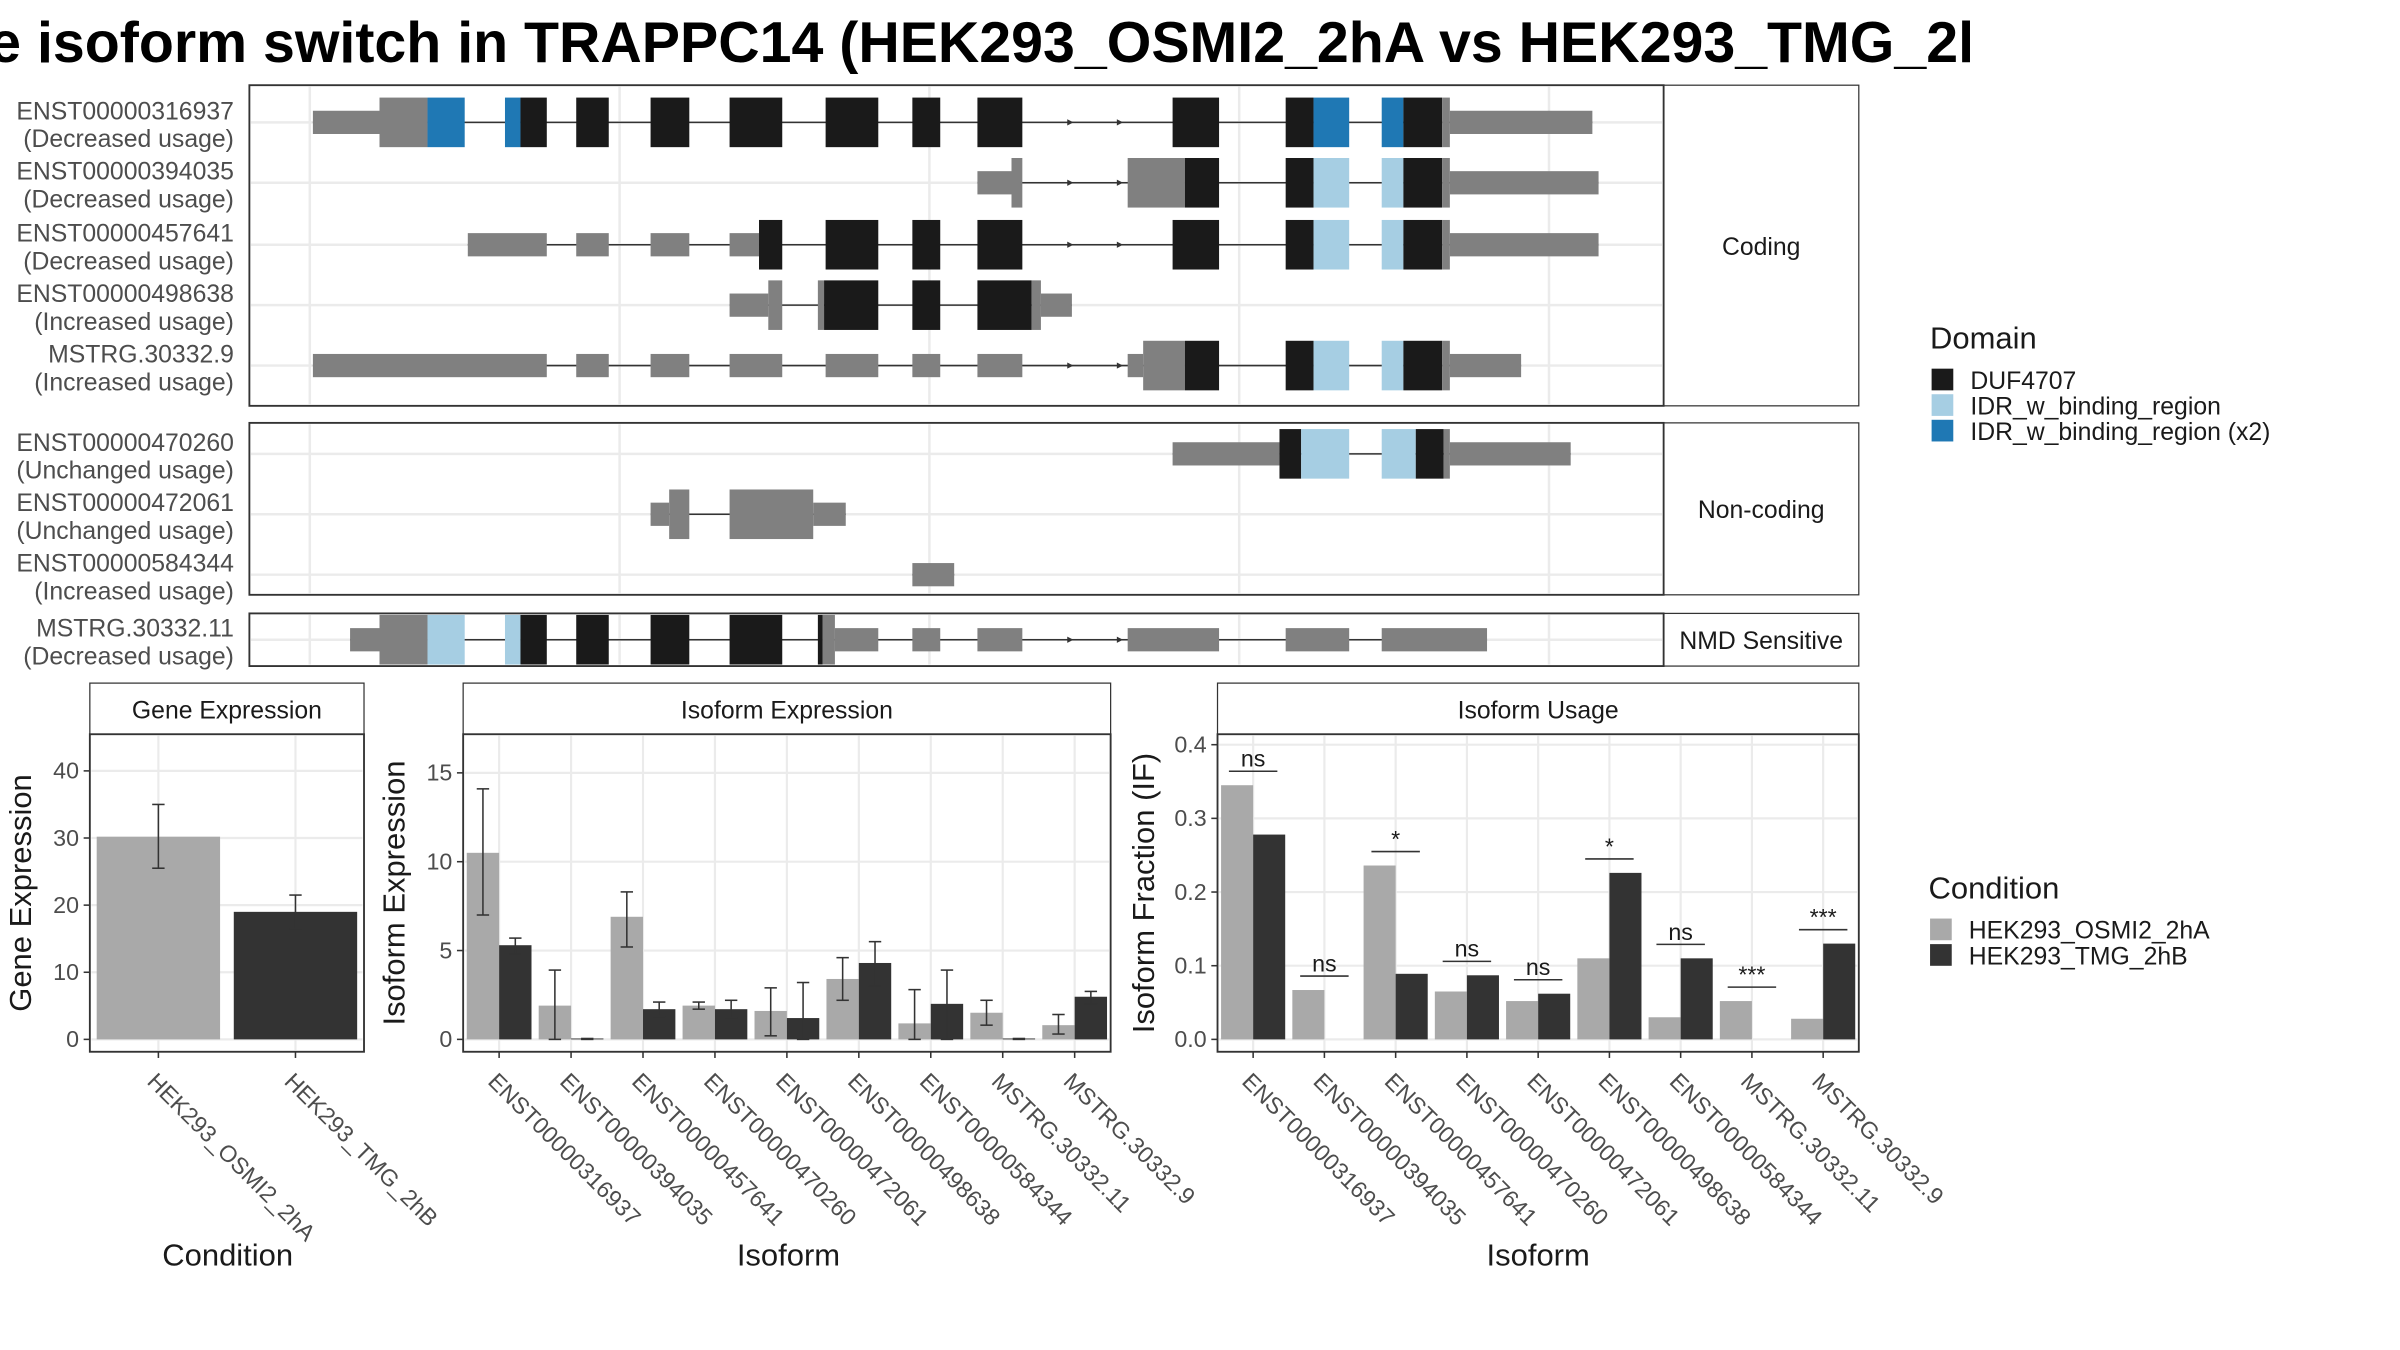 This screenshot has height=1350, width=2400. Describe the element at coordinates (1538, 711) in the screenshot. I see `chart-title: Isoform Usage` at that location.